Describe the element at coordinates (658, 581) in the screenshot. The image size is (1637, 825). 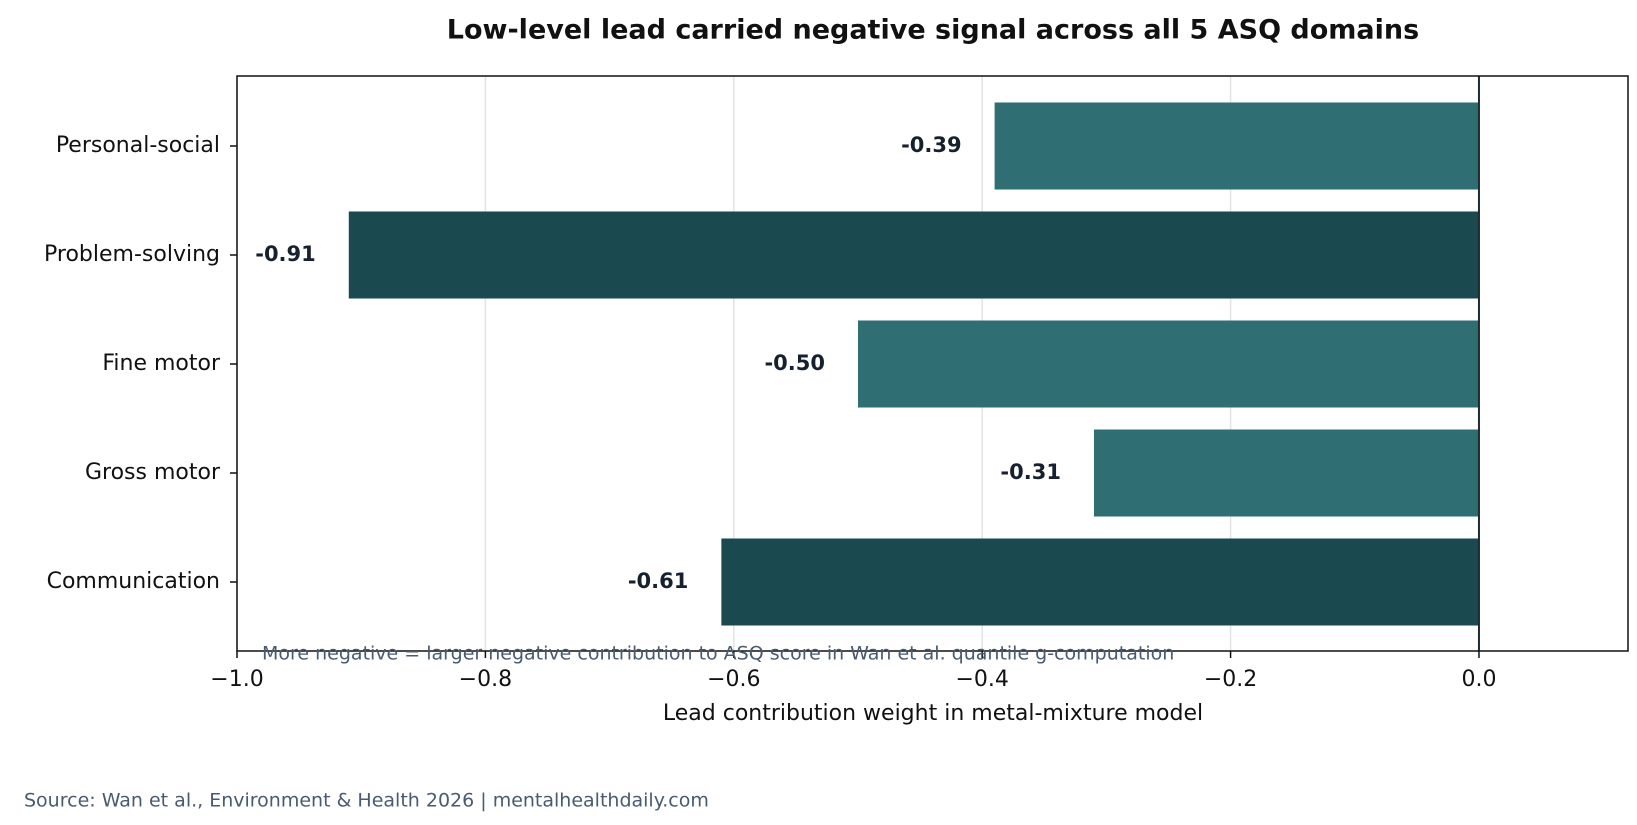
I see `value-label: -0.61` at that location.